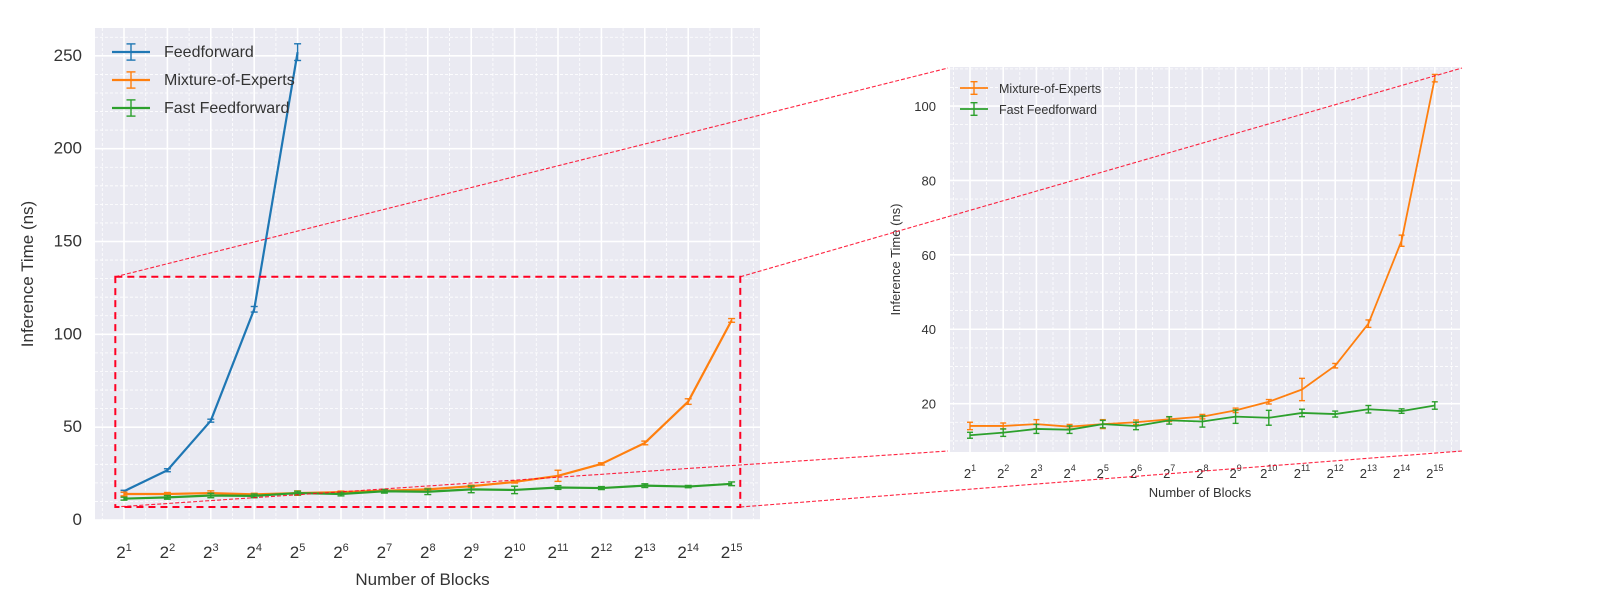 The width and height of the screenshot is (1600, 609). What do you see at coordinates (929, 404) in the screenshot?
I see `y-tick-label: 20` at bounding box center [929, 404].